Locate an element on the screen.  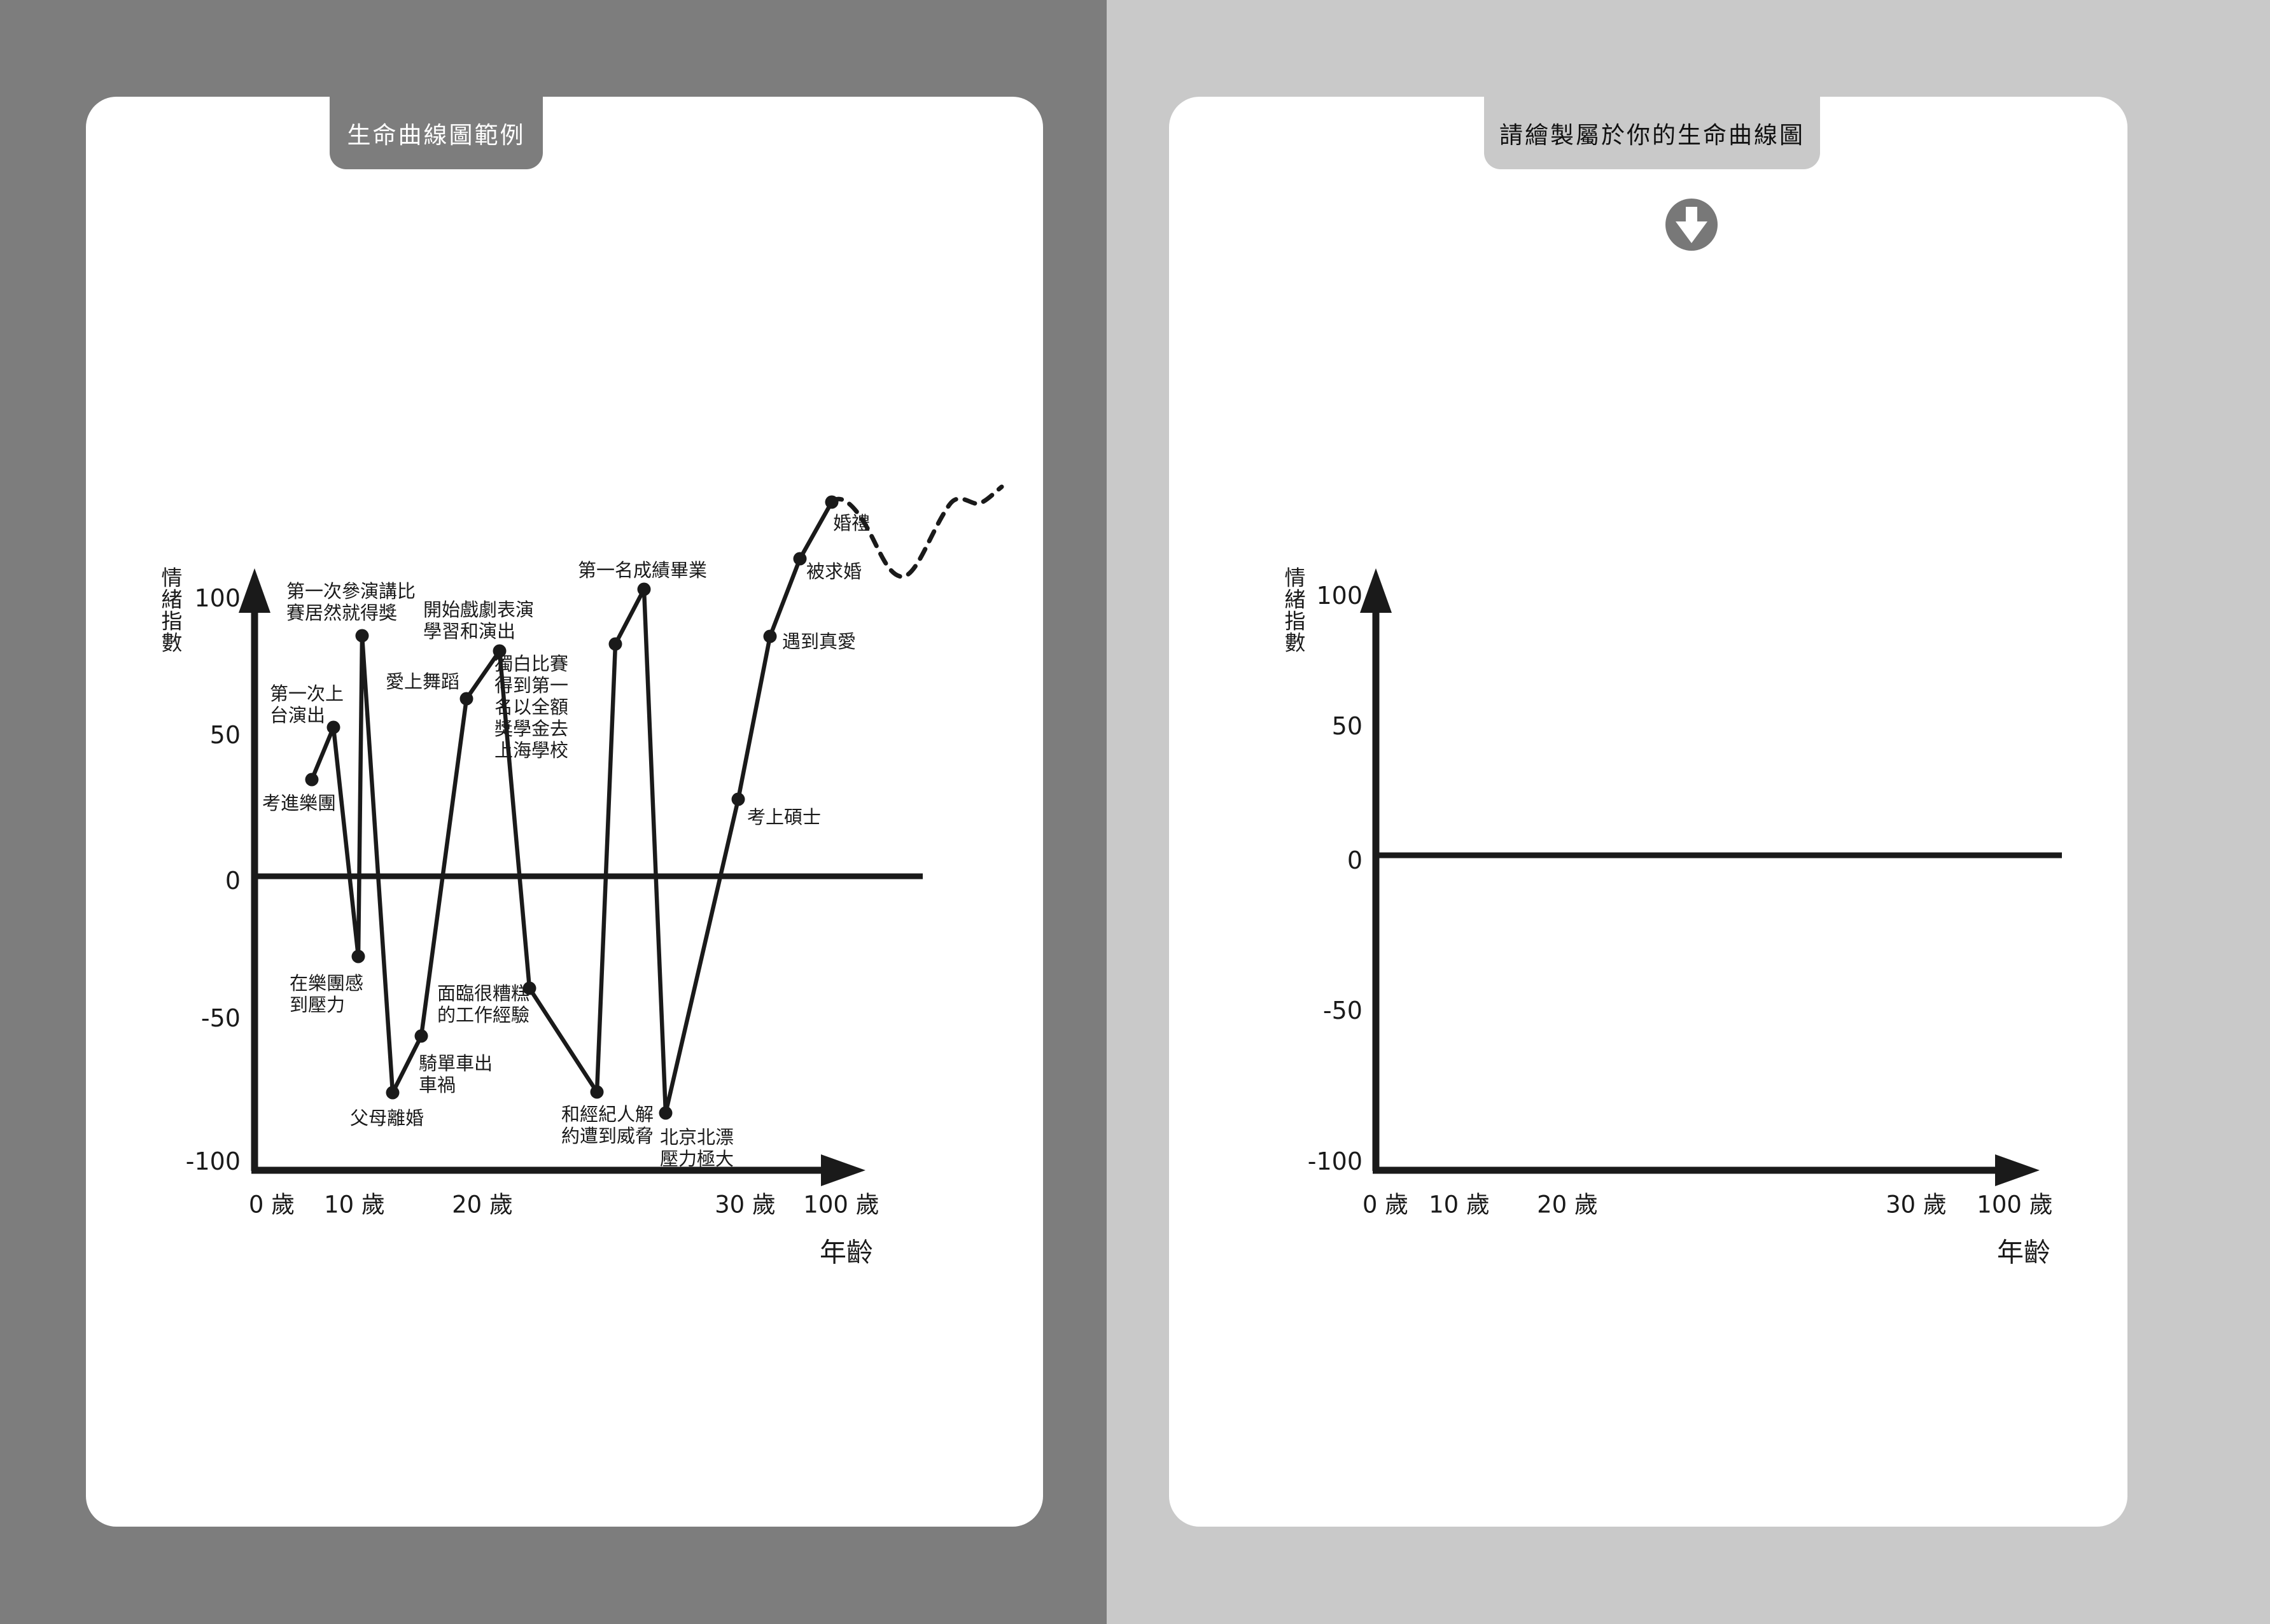
event-label: 開始戲劇表演 is located at coordinates (478, 609).